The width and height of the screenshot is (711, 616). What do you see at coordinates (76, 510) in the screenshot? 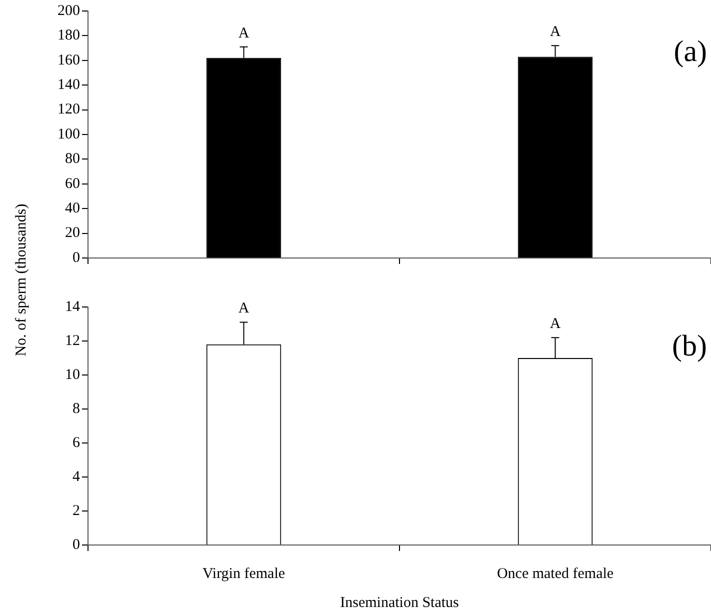
I see `y-tick-label: 2` at bounding box center [76, 510].